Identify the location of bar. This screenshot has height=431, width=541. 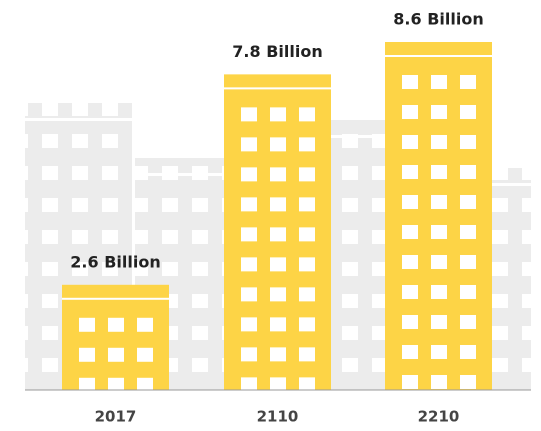
(115, 337).